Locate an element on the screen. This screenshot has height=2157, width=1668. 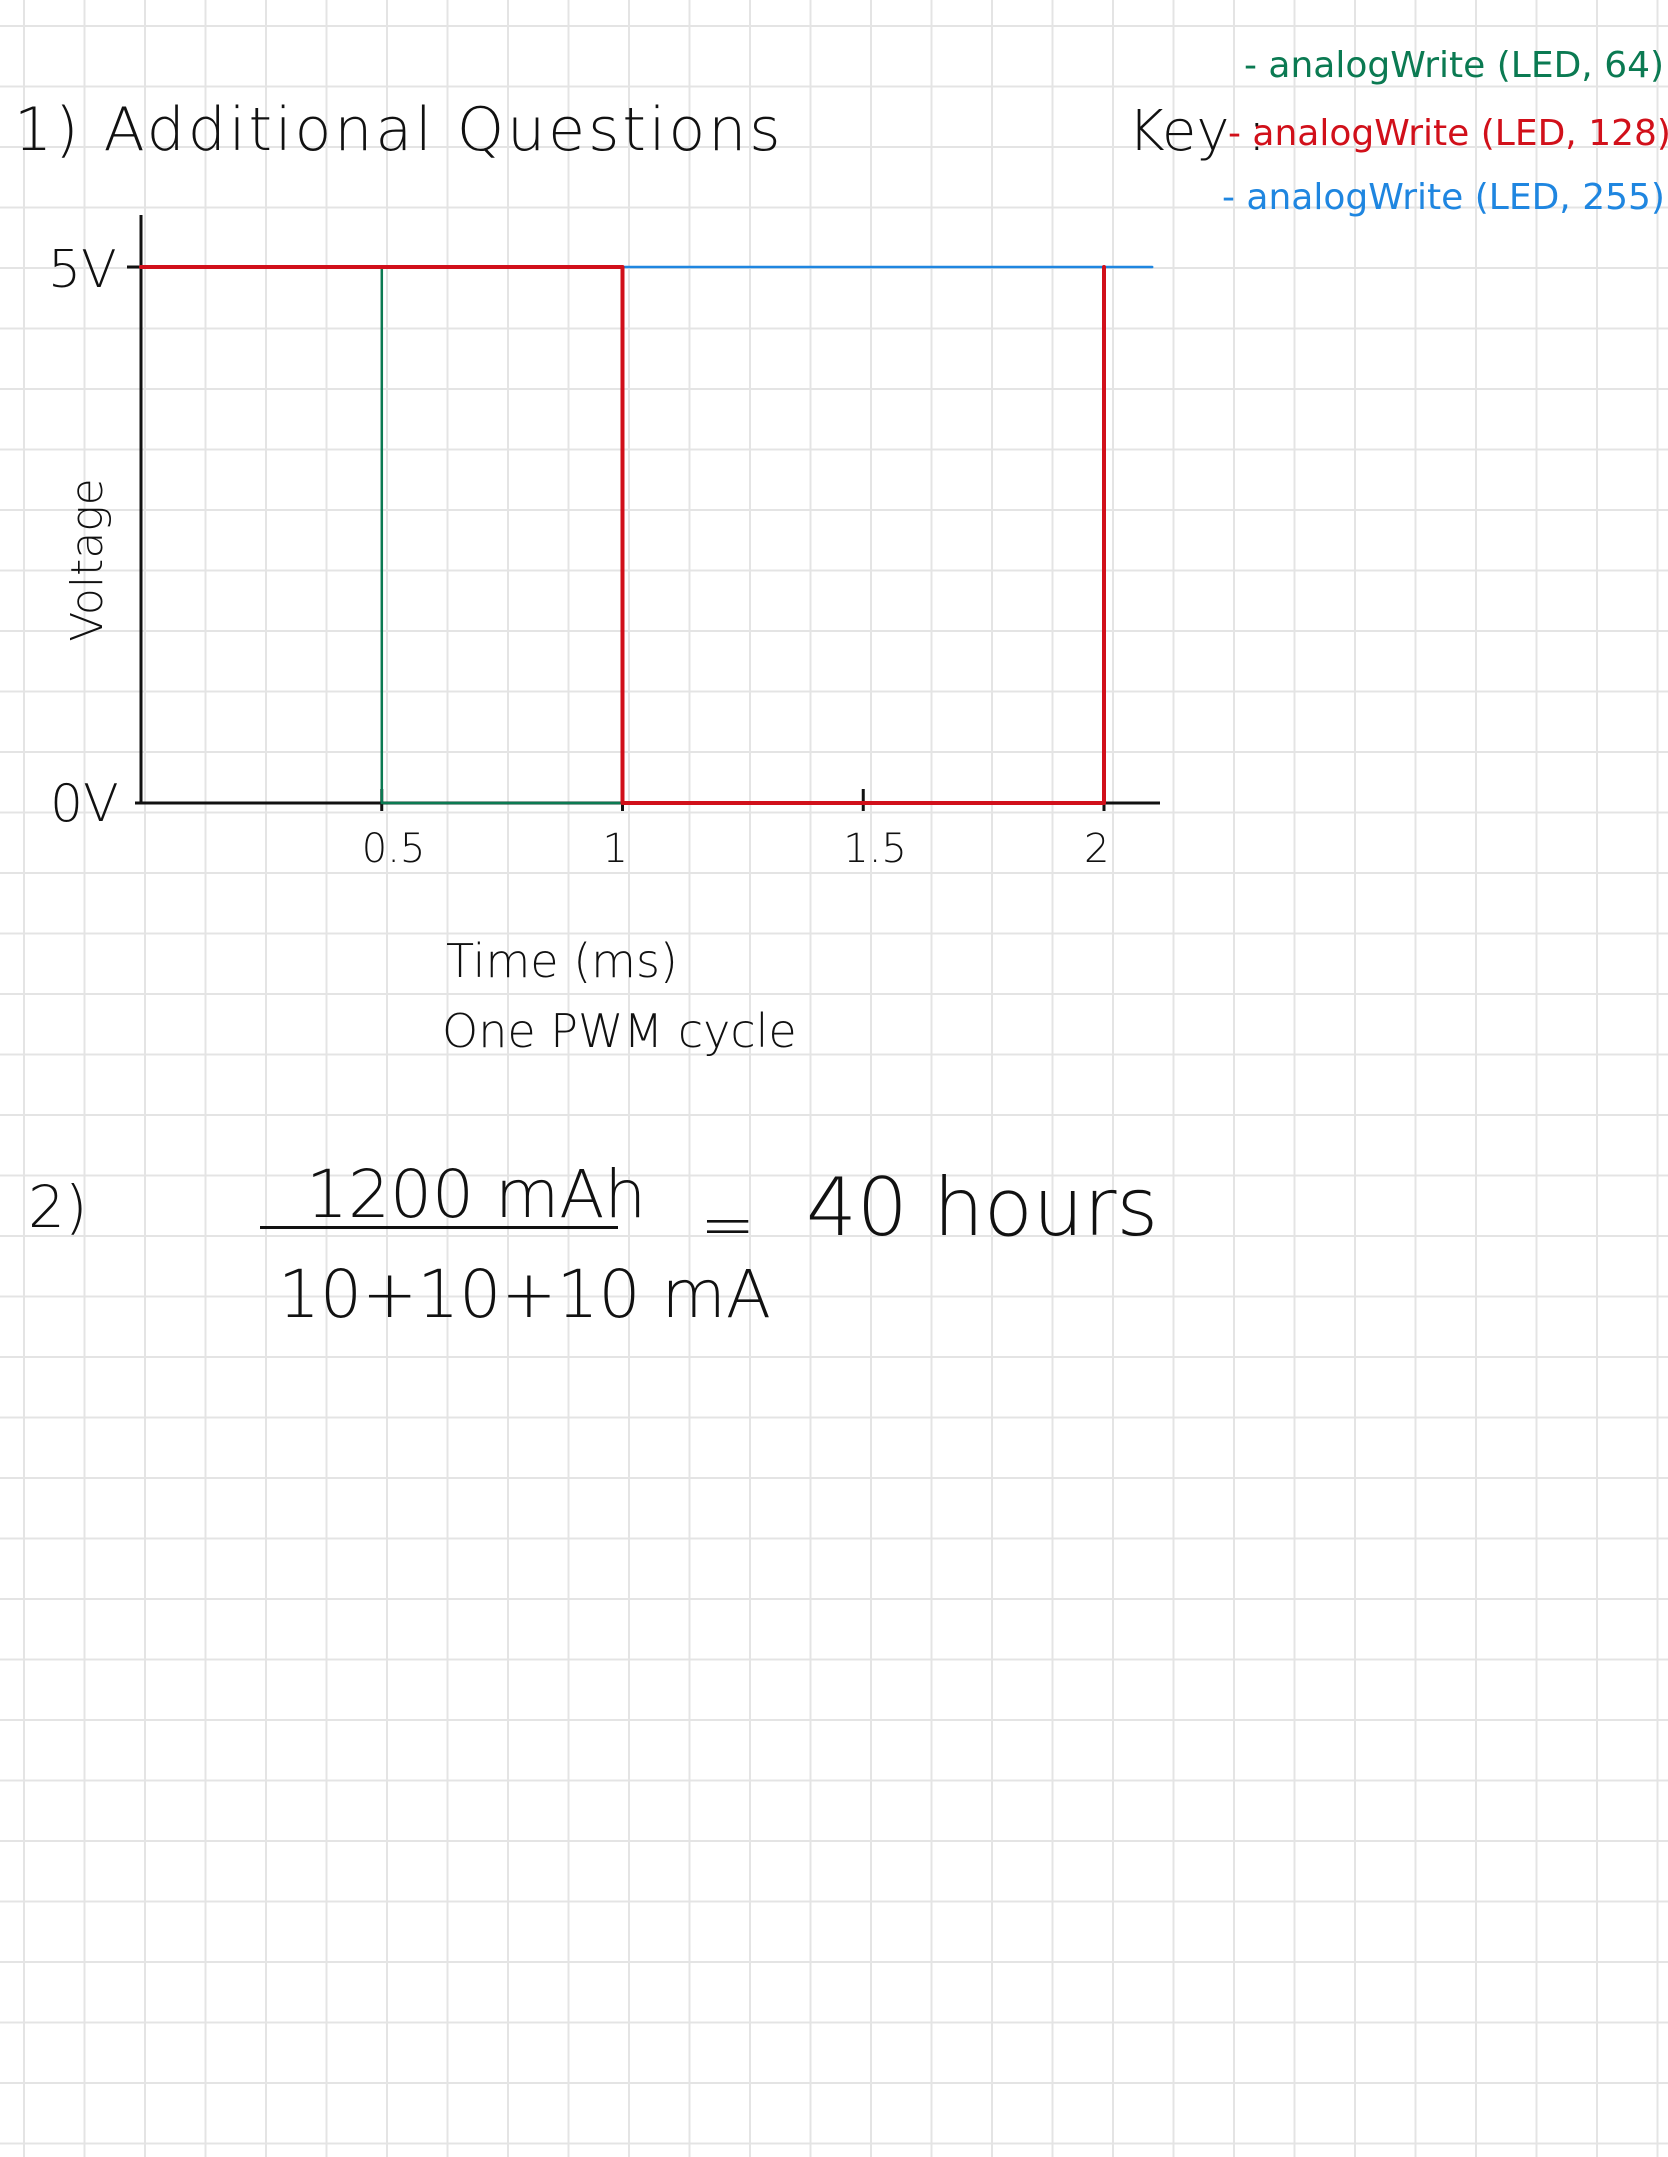
legend-item-64: - analogWrite (LED, 64) is located at coordinates (1454, 65).